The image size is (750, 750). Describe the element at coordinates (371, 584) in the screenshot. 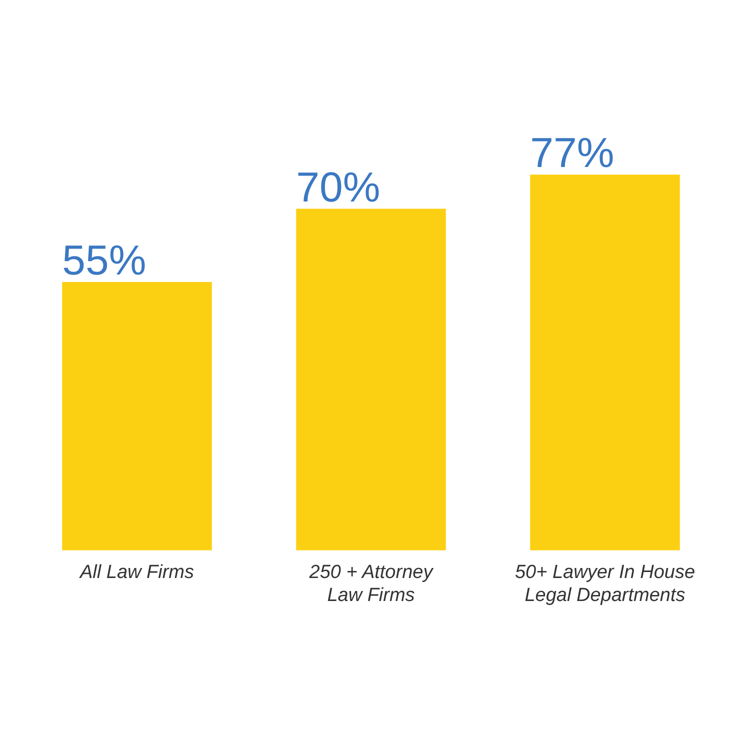

I see `x-tick-label: 250 + Attorney Law Firms` at that location.